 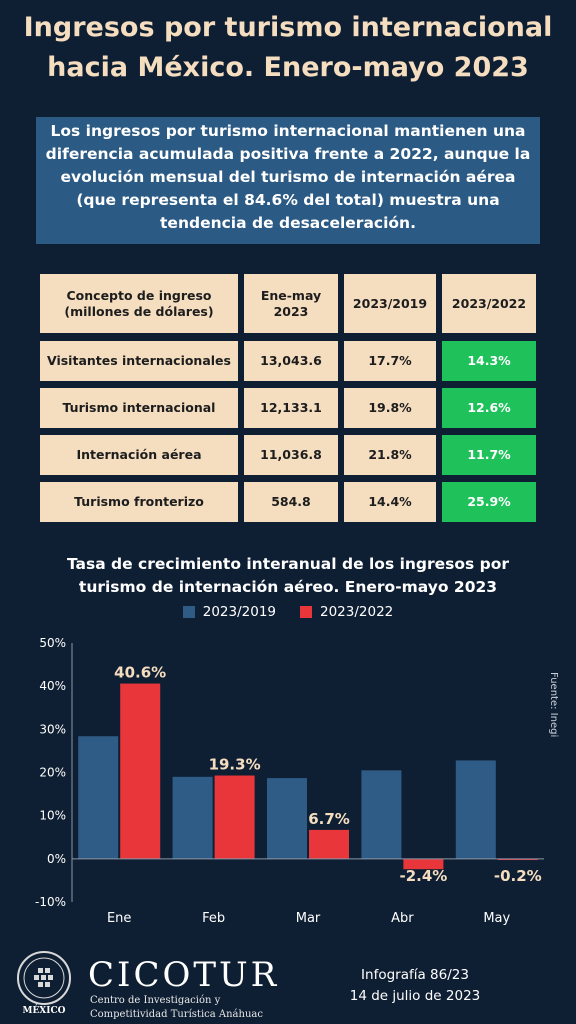 I want to click on table-cell-vs-2022: 12.6%, so click(x=489, y=408).